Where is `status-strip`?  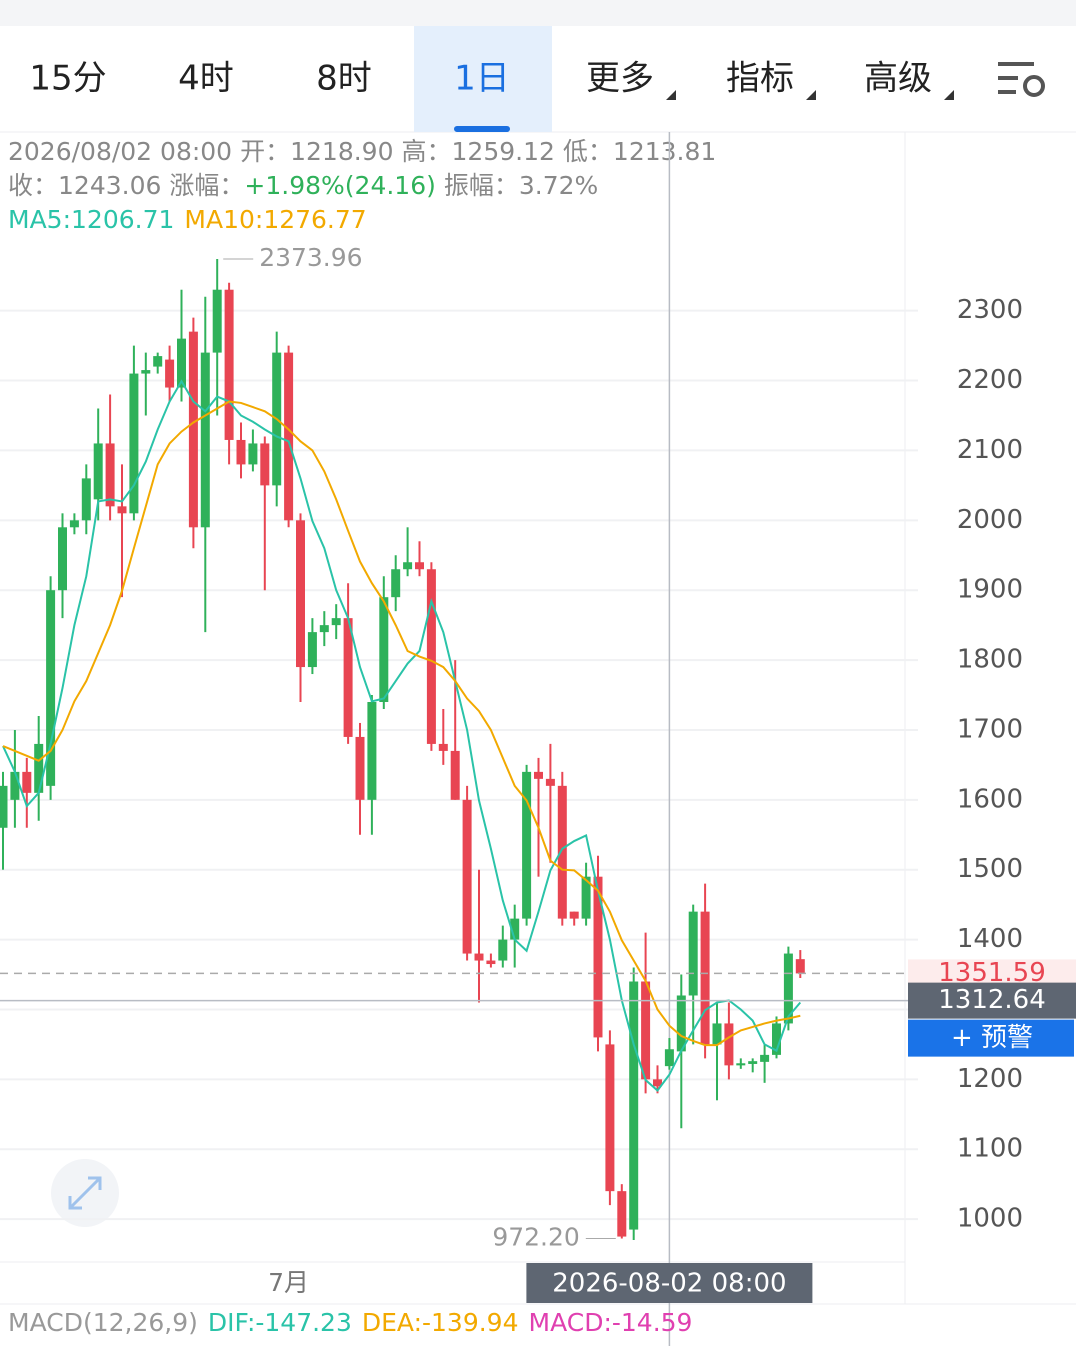 status-strip is located at coordinates (538, 13).